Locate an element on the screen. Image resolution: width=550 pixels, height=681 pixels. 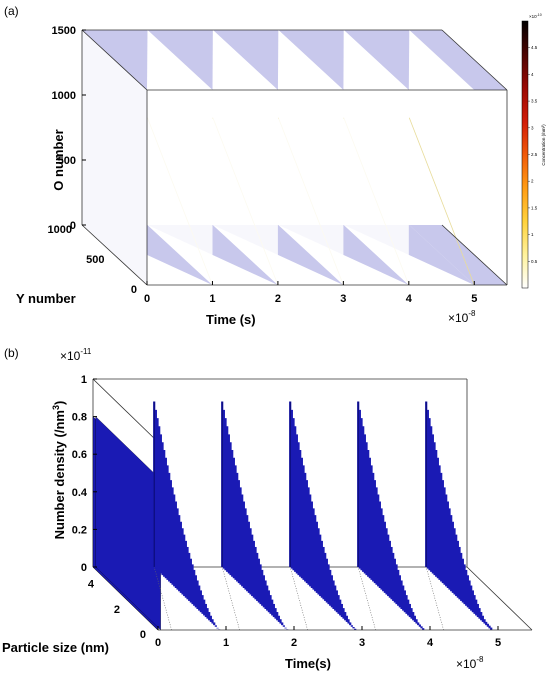
panel-b-x-tick-label: 1 is located at coordinates (226, 643).